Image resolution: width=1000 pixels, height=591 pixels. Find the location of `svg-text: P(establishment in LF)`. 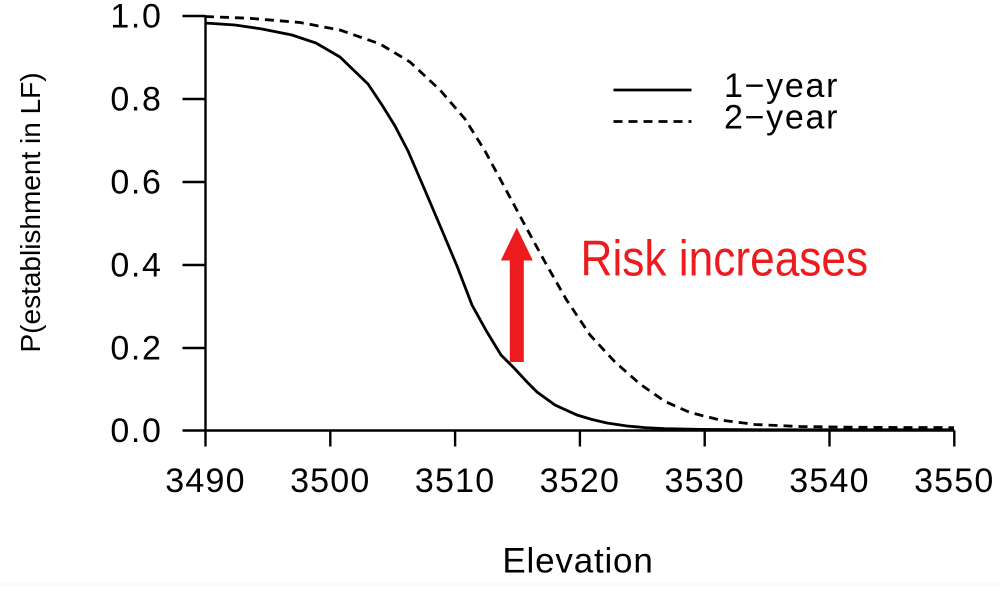

svg-text: P(establishment in LF) is located at coordinates (30, 212).